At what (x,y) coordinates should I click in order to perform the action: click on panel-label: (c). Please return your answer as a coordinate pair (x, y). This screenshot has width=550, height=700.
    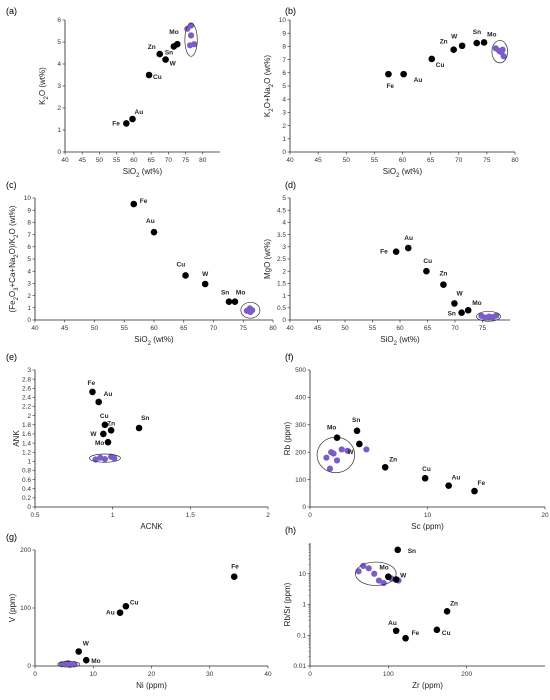
    Looking at the image, I should click on (11, 185).